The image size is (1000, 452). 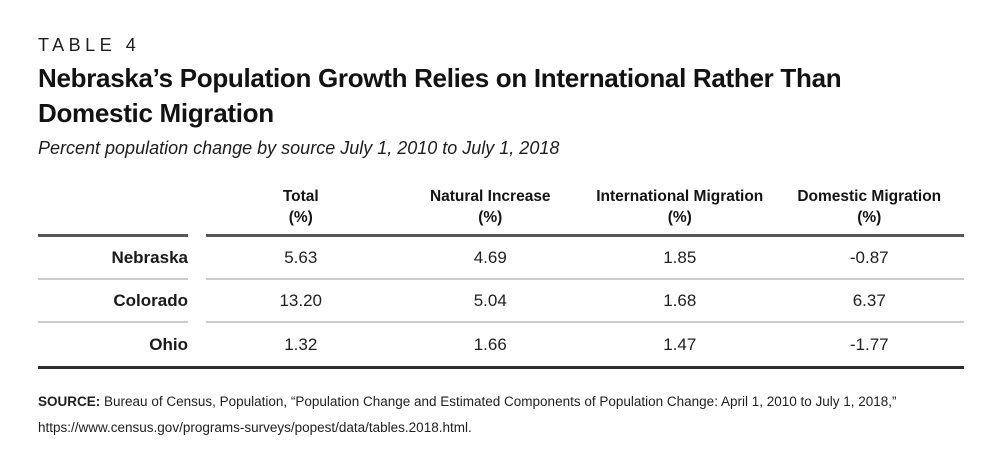 I want to click on cell-nebraska-international-migration: 1.85, so click(x=680, y=257).